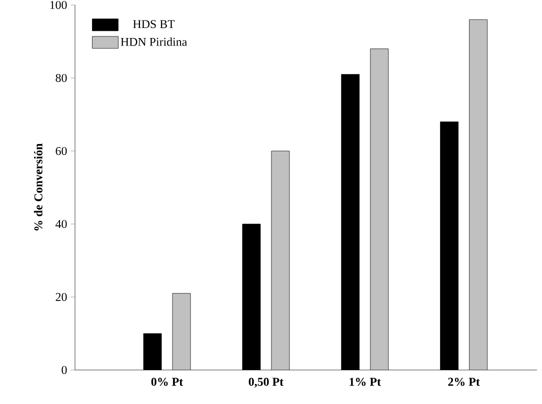 This screenshot has height=404, width=542. I want to click on y-tick-label: 100, so click(58, 5).